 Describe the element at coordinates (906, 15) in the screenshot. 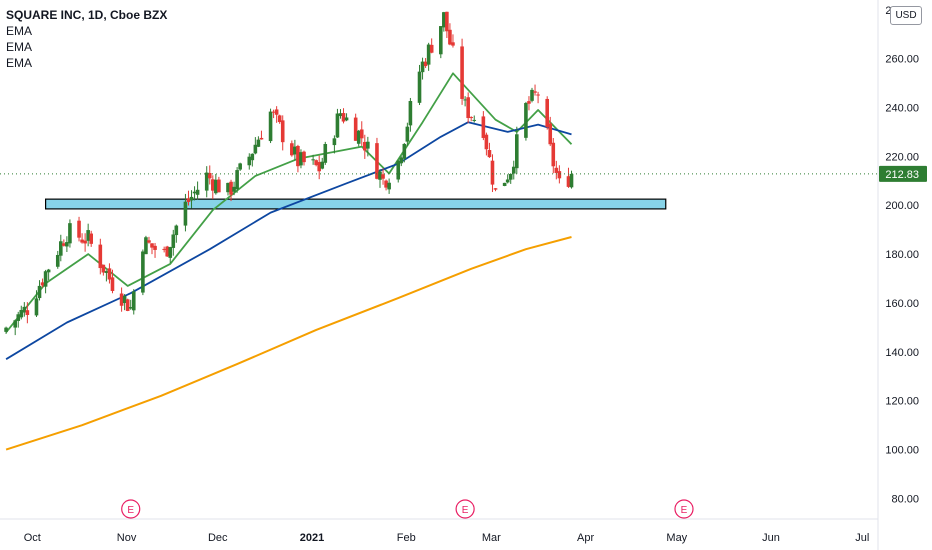

I see `currency-button: USD` at that location.